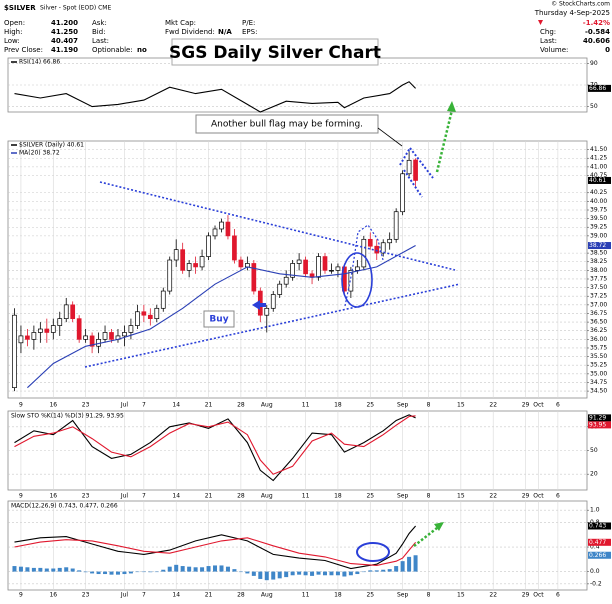 This screenshot has width=612, height=604. Describe the element at coordinates (14, 23) in the screenshot. I see `quote-label: Open:` at that location.